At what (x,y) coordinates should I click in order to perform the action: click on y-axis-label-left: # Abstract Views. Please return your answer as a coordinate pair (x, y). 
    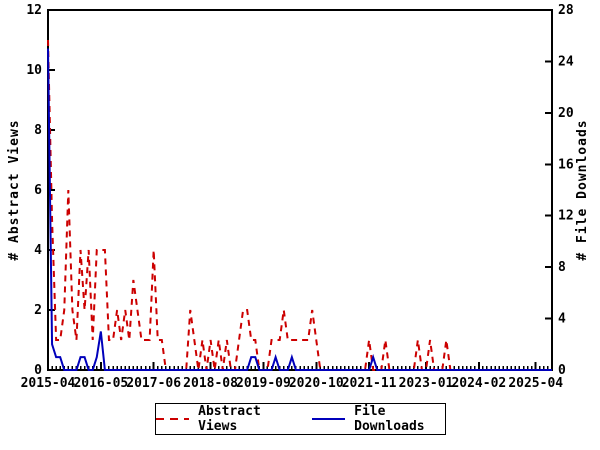
    Looking at the image, I should click on (14, 190).